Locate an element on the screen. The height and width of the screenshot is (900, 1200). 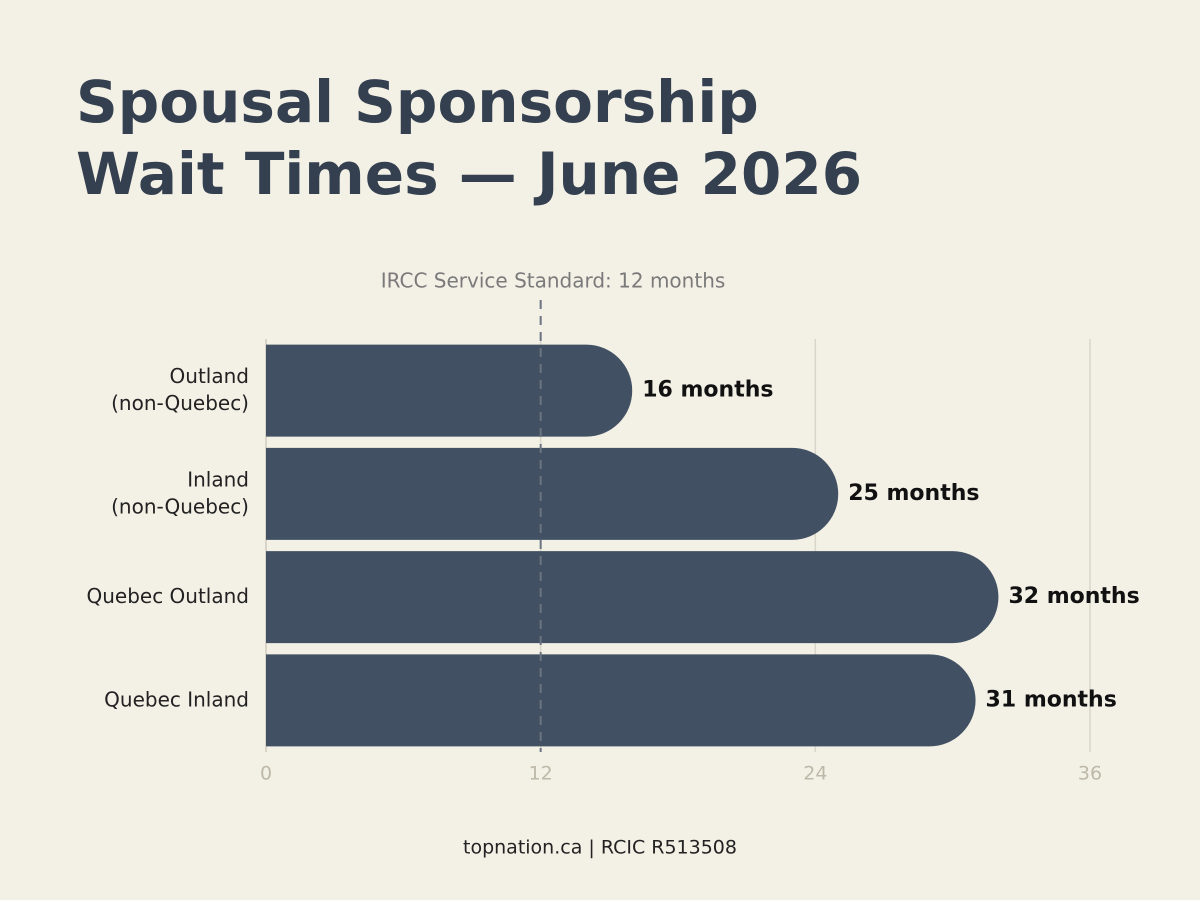
category-label: Inland (non-Quebec) is located at coordinates (180, 492).